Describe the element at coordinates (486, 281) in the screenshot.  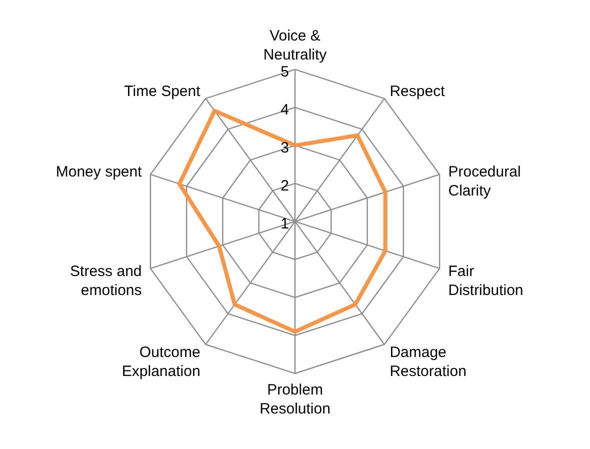
I see `spoke-label: Fair Distribution` at that location.